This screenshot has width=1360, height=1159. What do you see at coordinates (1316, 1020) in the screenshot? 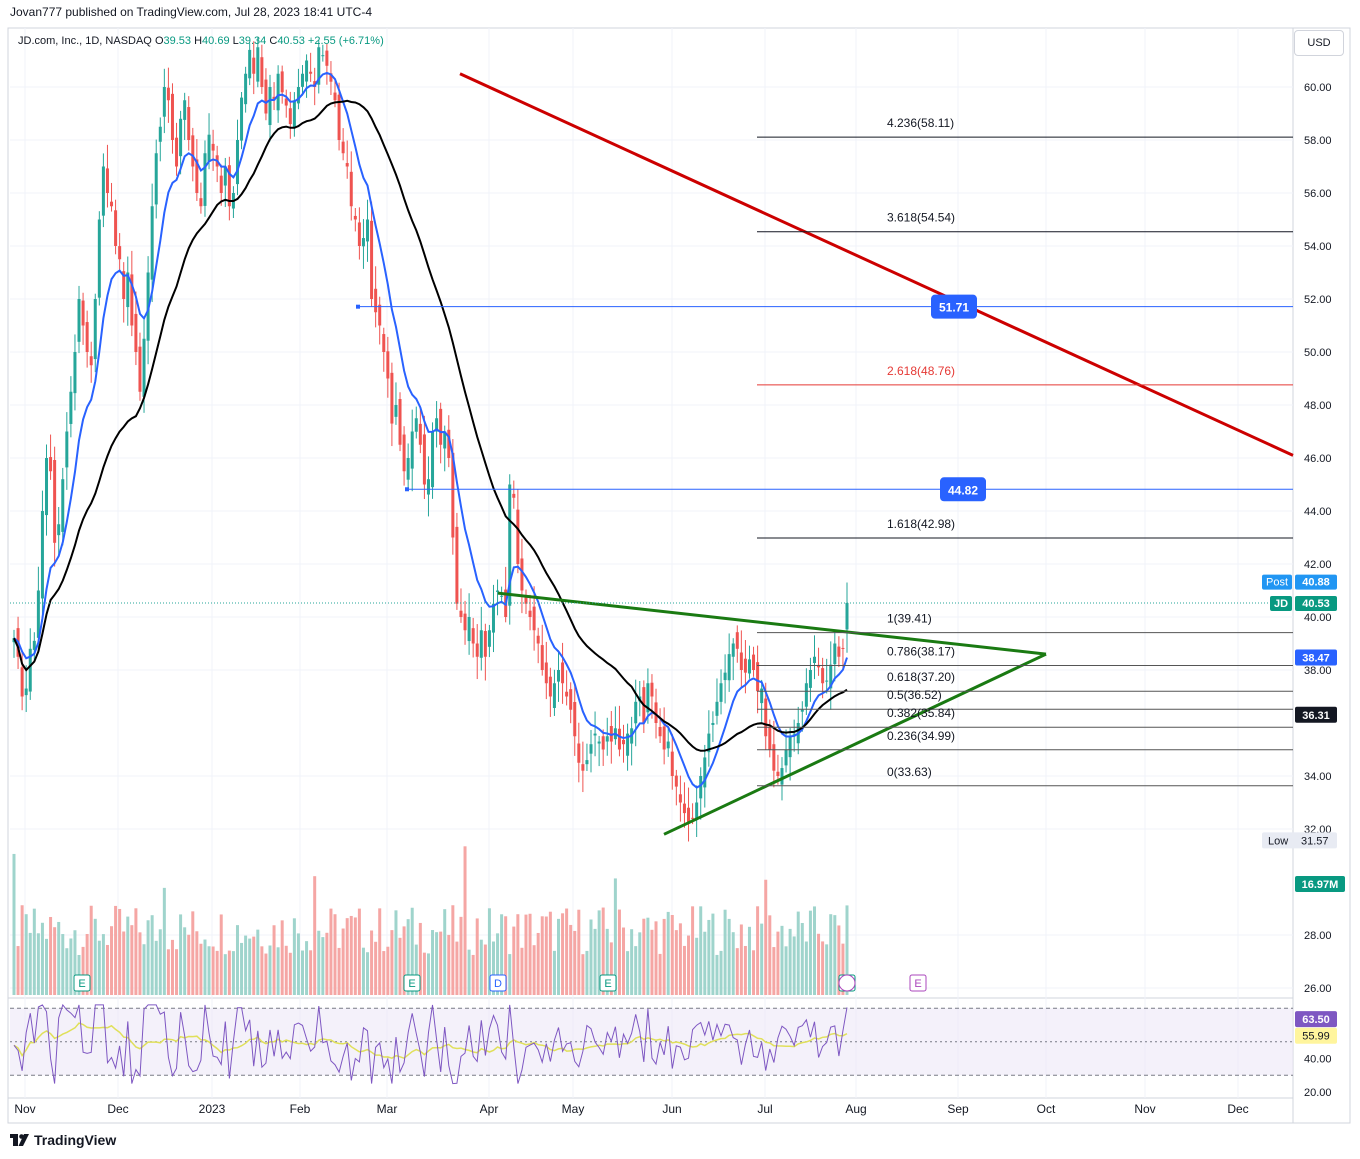
I see `rsi-value-text: 63.50` at bounding box center [1316, 1020].